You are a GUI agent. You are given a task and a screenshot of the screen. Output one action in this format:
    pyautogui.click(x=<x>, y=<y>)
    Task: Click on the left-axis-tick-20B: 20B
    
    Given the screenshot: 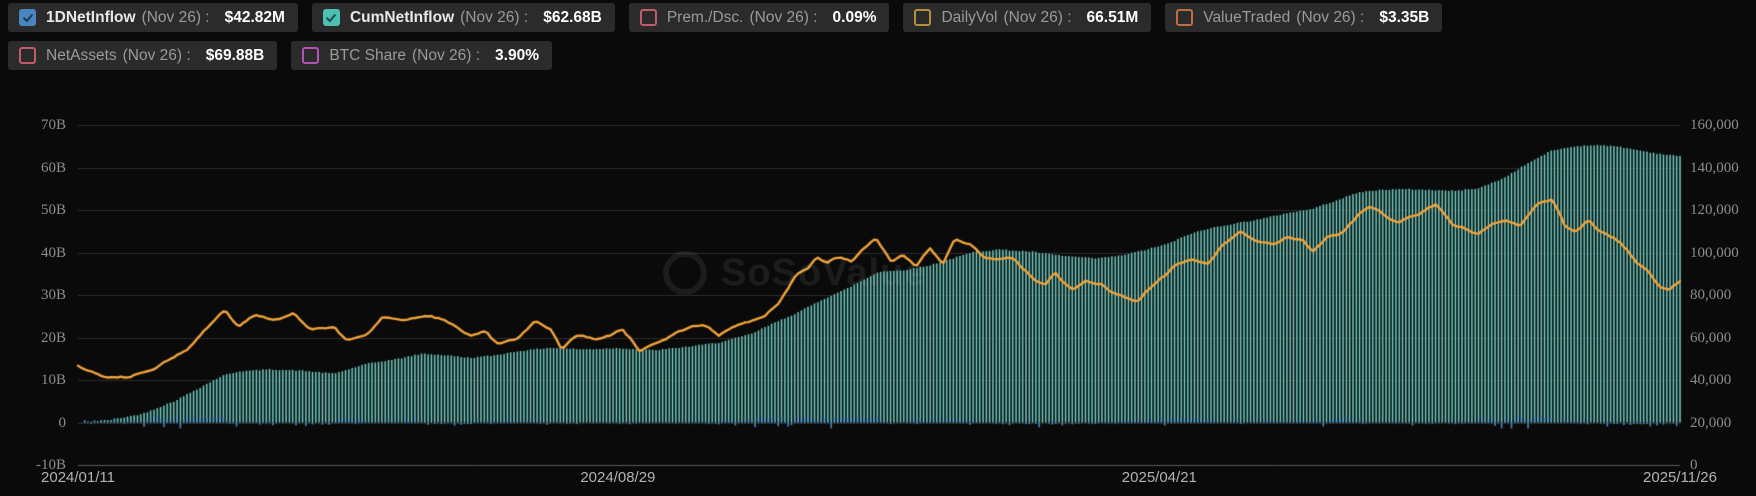 What is the action you would take?
    pyautogui.click(x=53, y=337)
    